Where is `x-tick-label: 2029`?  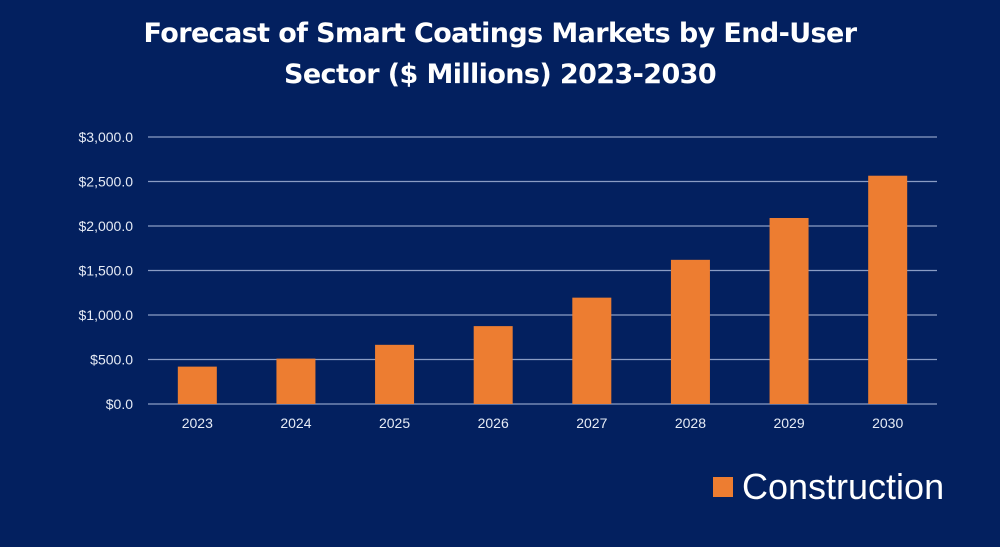 x-tick-label: 2029 is located at coordinates (788, 423).